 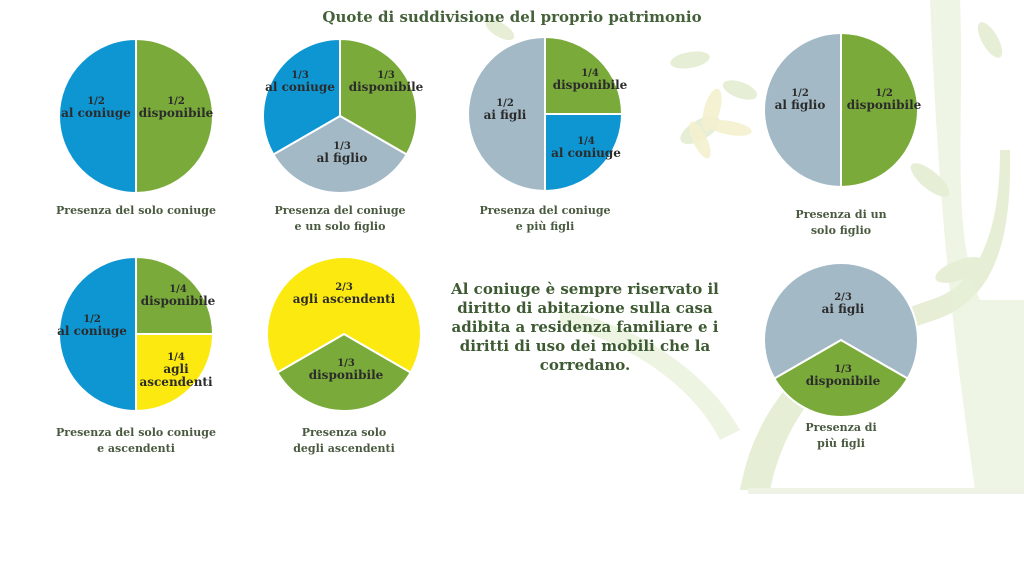 What do you see at coordinates (545, 219) in the screenshot?
I see `pie-caption-3: Presenza del coniuge e più figli` at bounding box center [545, 219].